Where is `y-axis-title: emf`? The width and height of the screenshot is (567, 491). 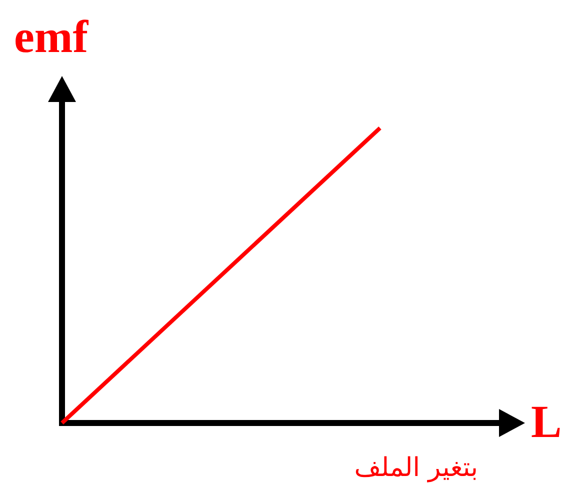 y-axis-title: emf is located at coordinates (51, 36).